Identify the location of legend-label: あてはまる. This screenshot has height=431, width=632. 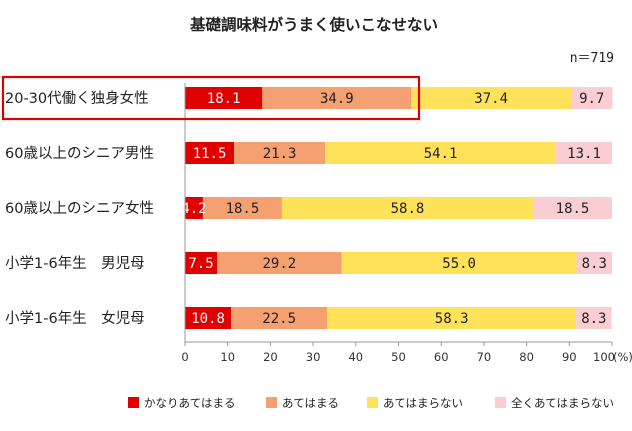
(310, 403).